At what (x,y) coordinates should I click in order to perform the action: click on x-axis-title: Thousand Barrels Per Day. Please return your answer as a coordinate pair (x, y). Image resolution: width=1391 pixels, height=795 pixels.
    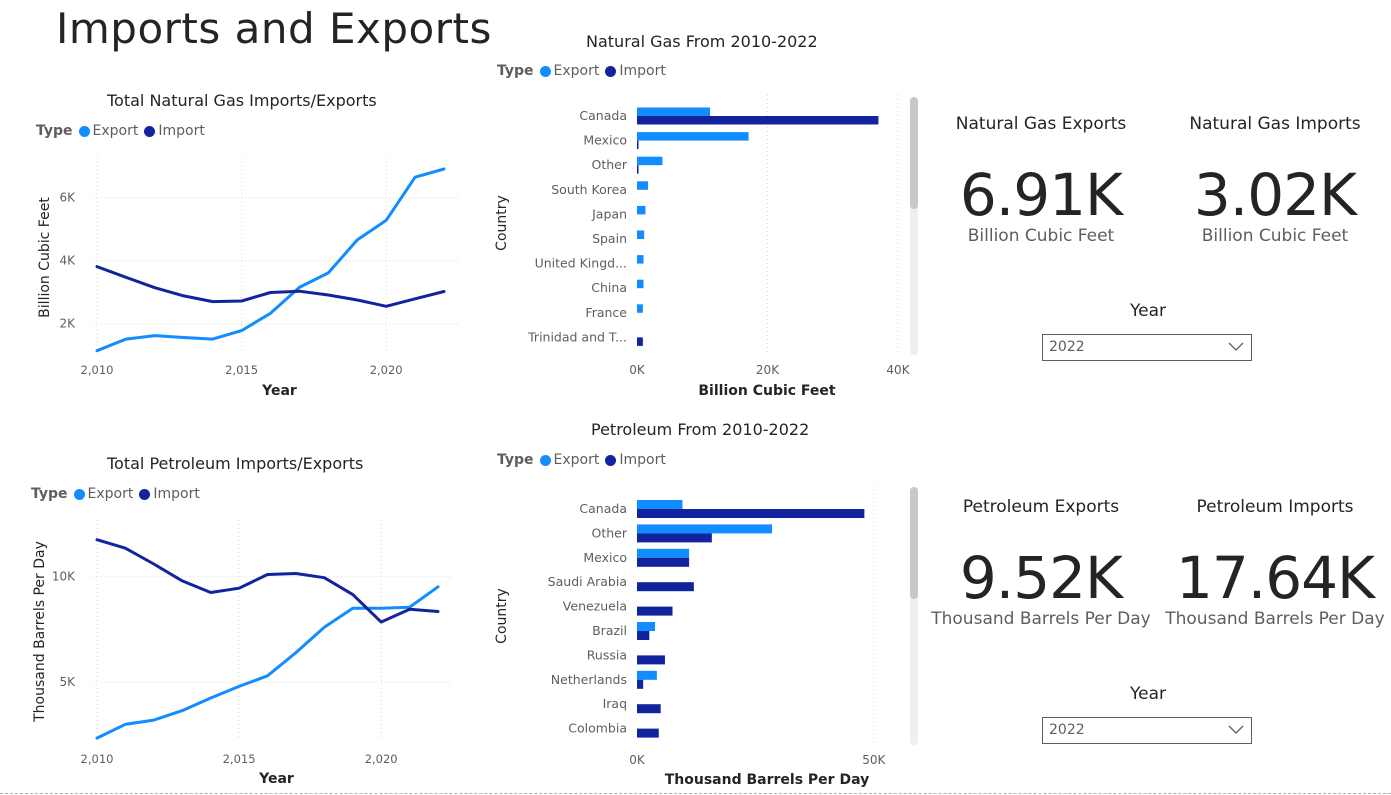
    Looking at the image, I should click on (767, 780).